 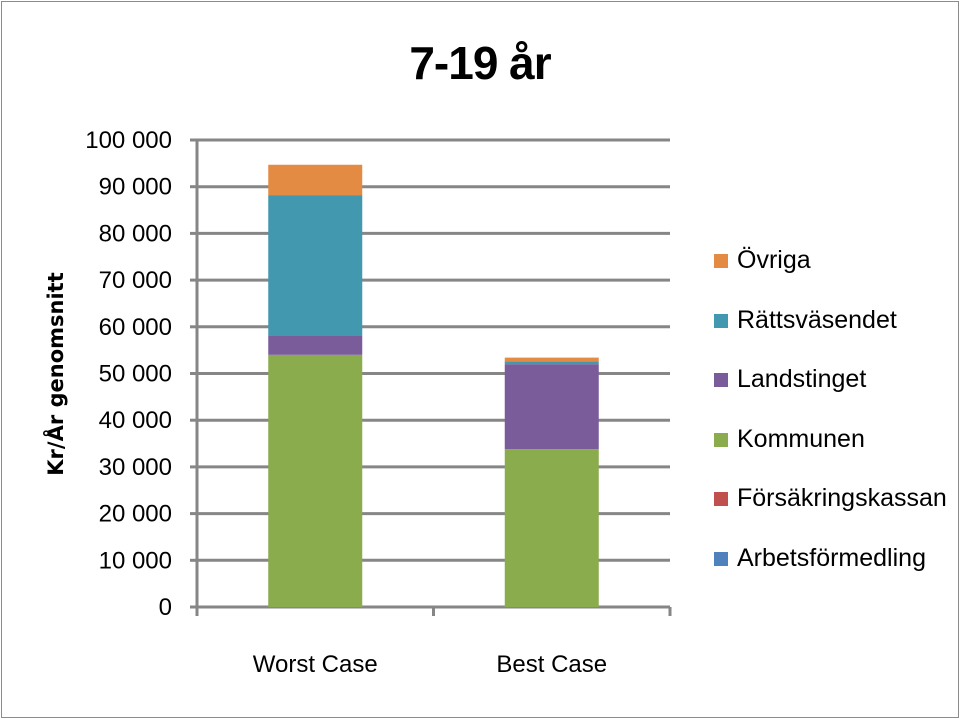 I want to click on y-tick-label: 70 000, so click(x=135, y=280).